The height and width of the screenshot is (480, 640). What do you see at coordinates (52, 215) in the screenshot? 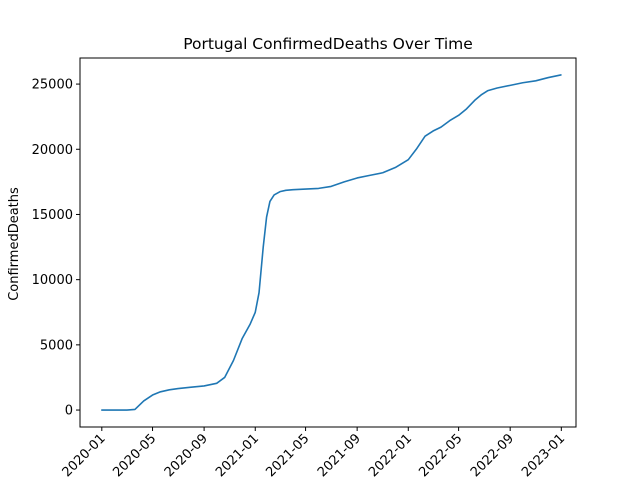
I see `y-tick-label: 15000` at bounding box center [52, 215].